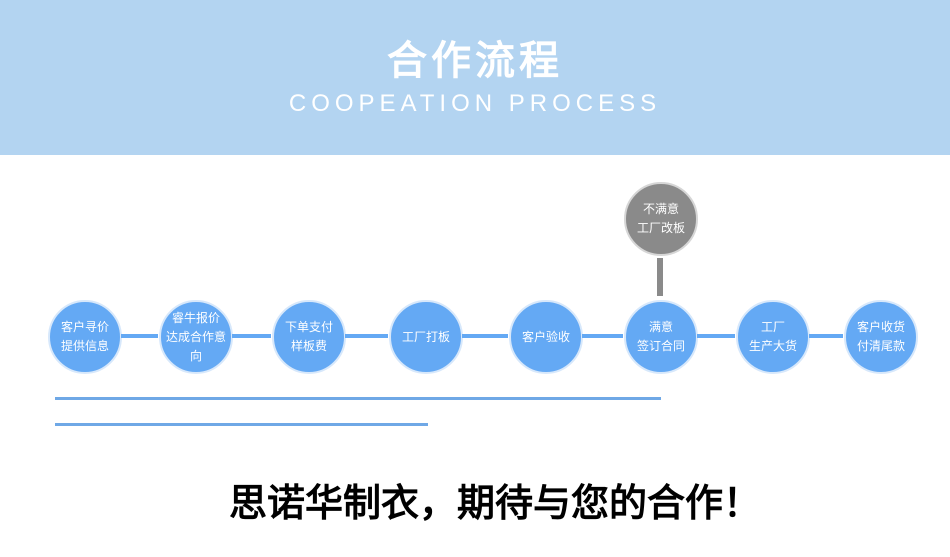 The width and height of the screenshot is (950, 557). I want to click on step-line1: 客户验收, so click(545, 336).